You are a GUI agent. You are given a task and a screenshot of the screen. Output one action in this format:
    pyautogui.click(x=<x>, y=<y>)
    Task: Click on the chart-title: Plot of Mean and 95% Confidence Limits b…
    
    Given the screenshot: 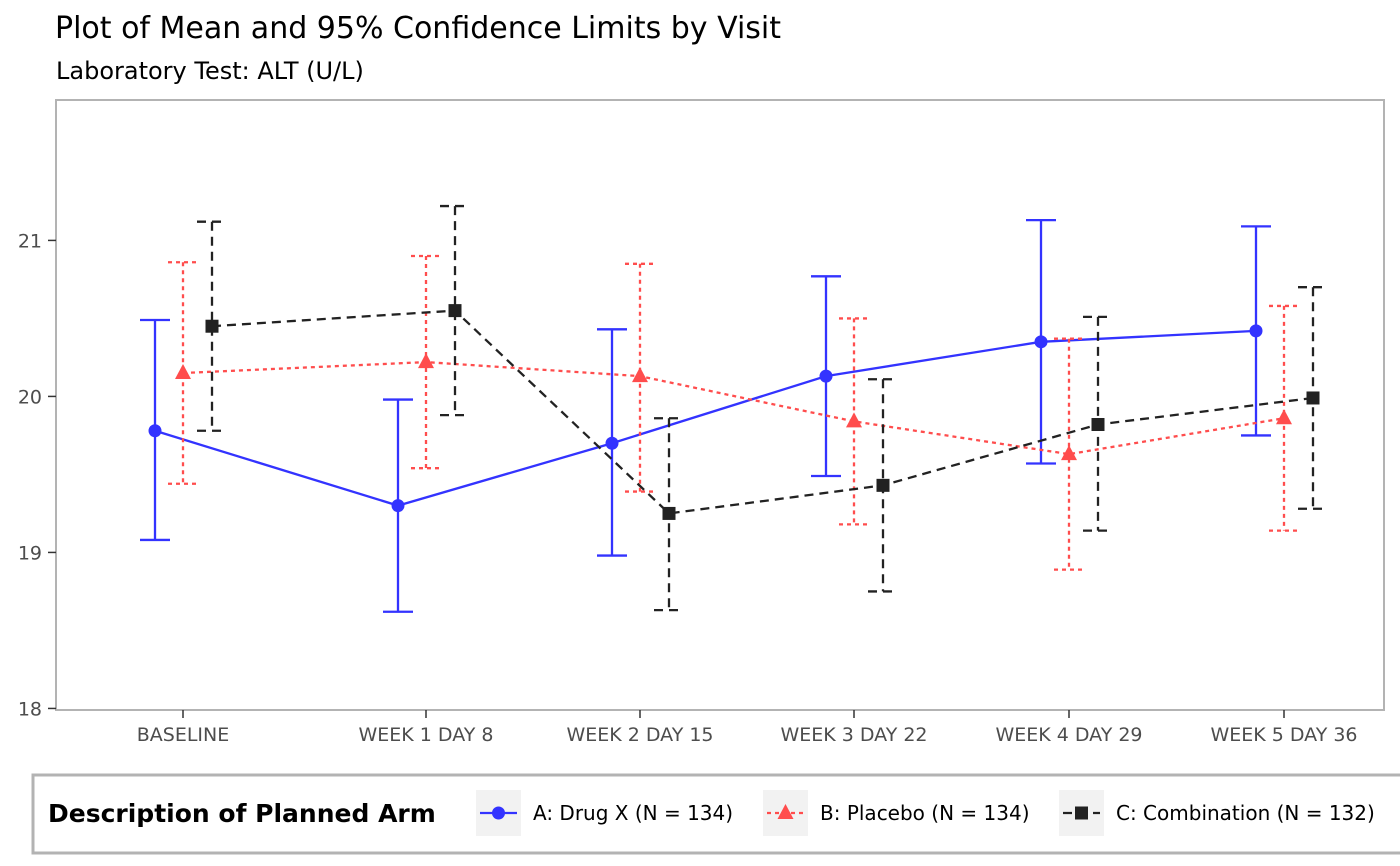 What is the action you would take?
    pyautogui.click(x=418, y=28)
    